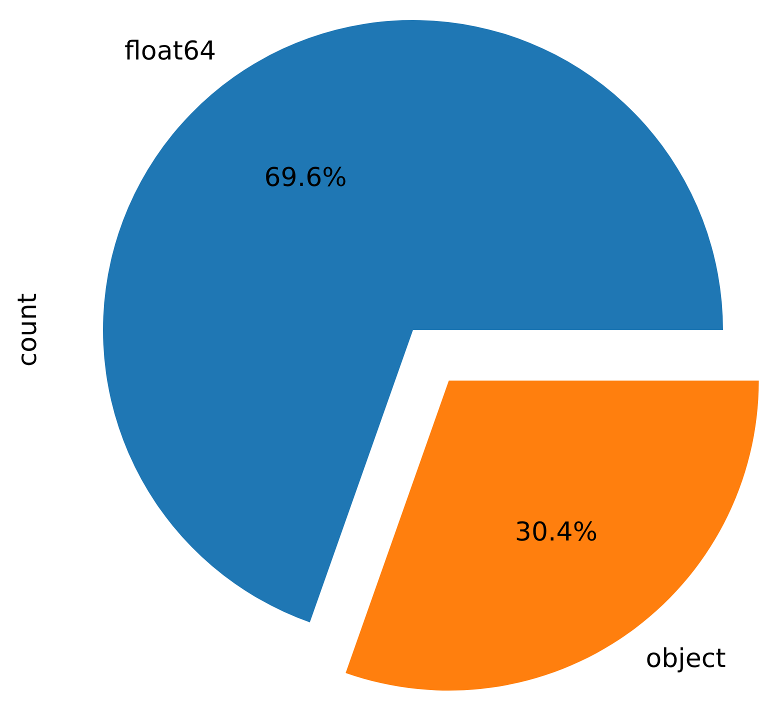  I want to click on data-label: 30.4%, so click(556, 532).